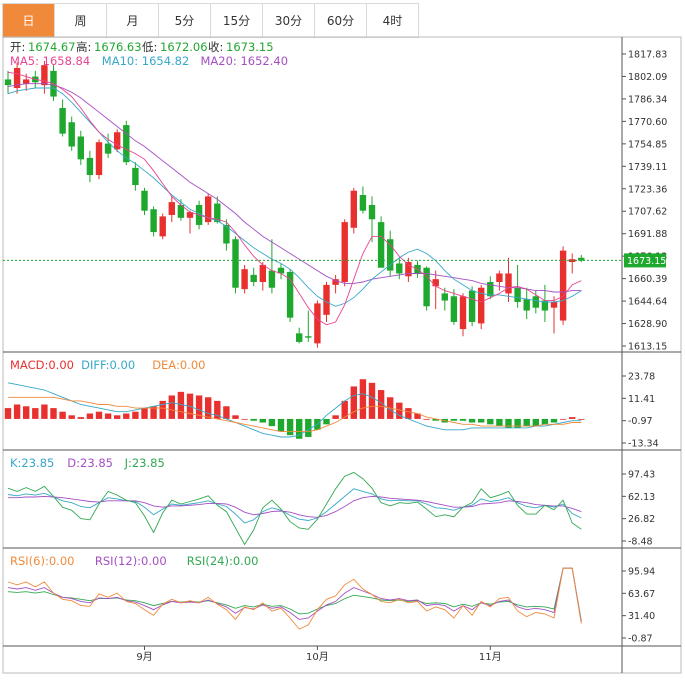  I want to click on rsi-tick-label: 63.67, so click(641, 594).